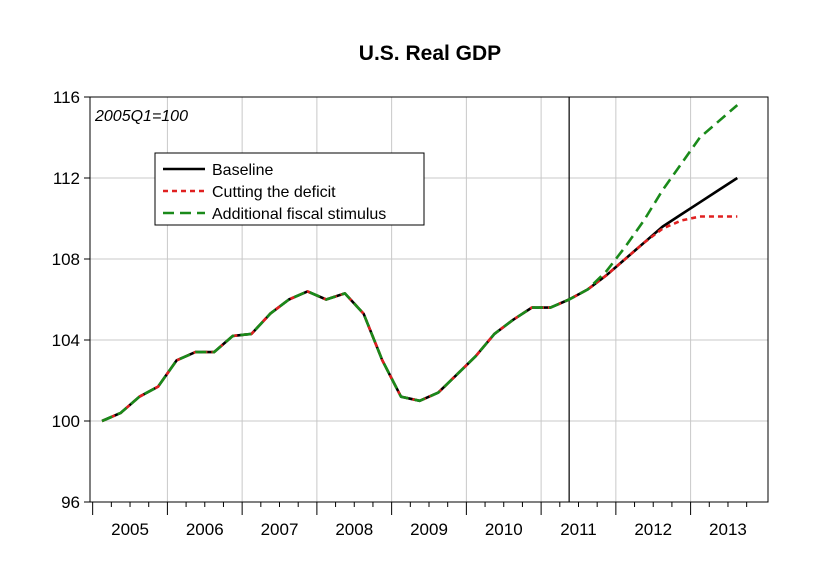  Describe the element at coordinates (242, 170) in the screenshot. I see `legend-label: Baseline` at that location.